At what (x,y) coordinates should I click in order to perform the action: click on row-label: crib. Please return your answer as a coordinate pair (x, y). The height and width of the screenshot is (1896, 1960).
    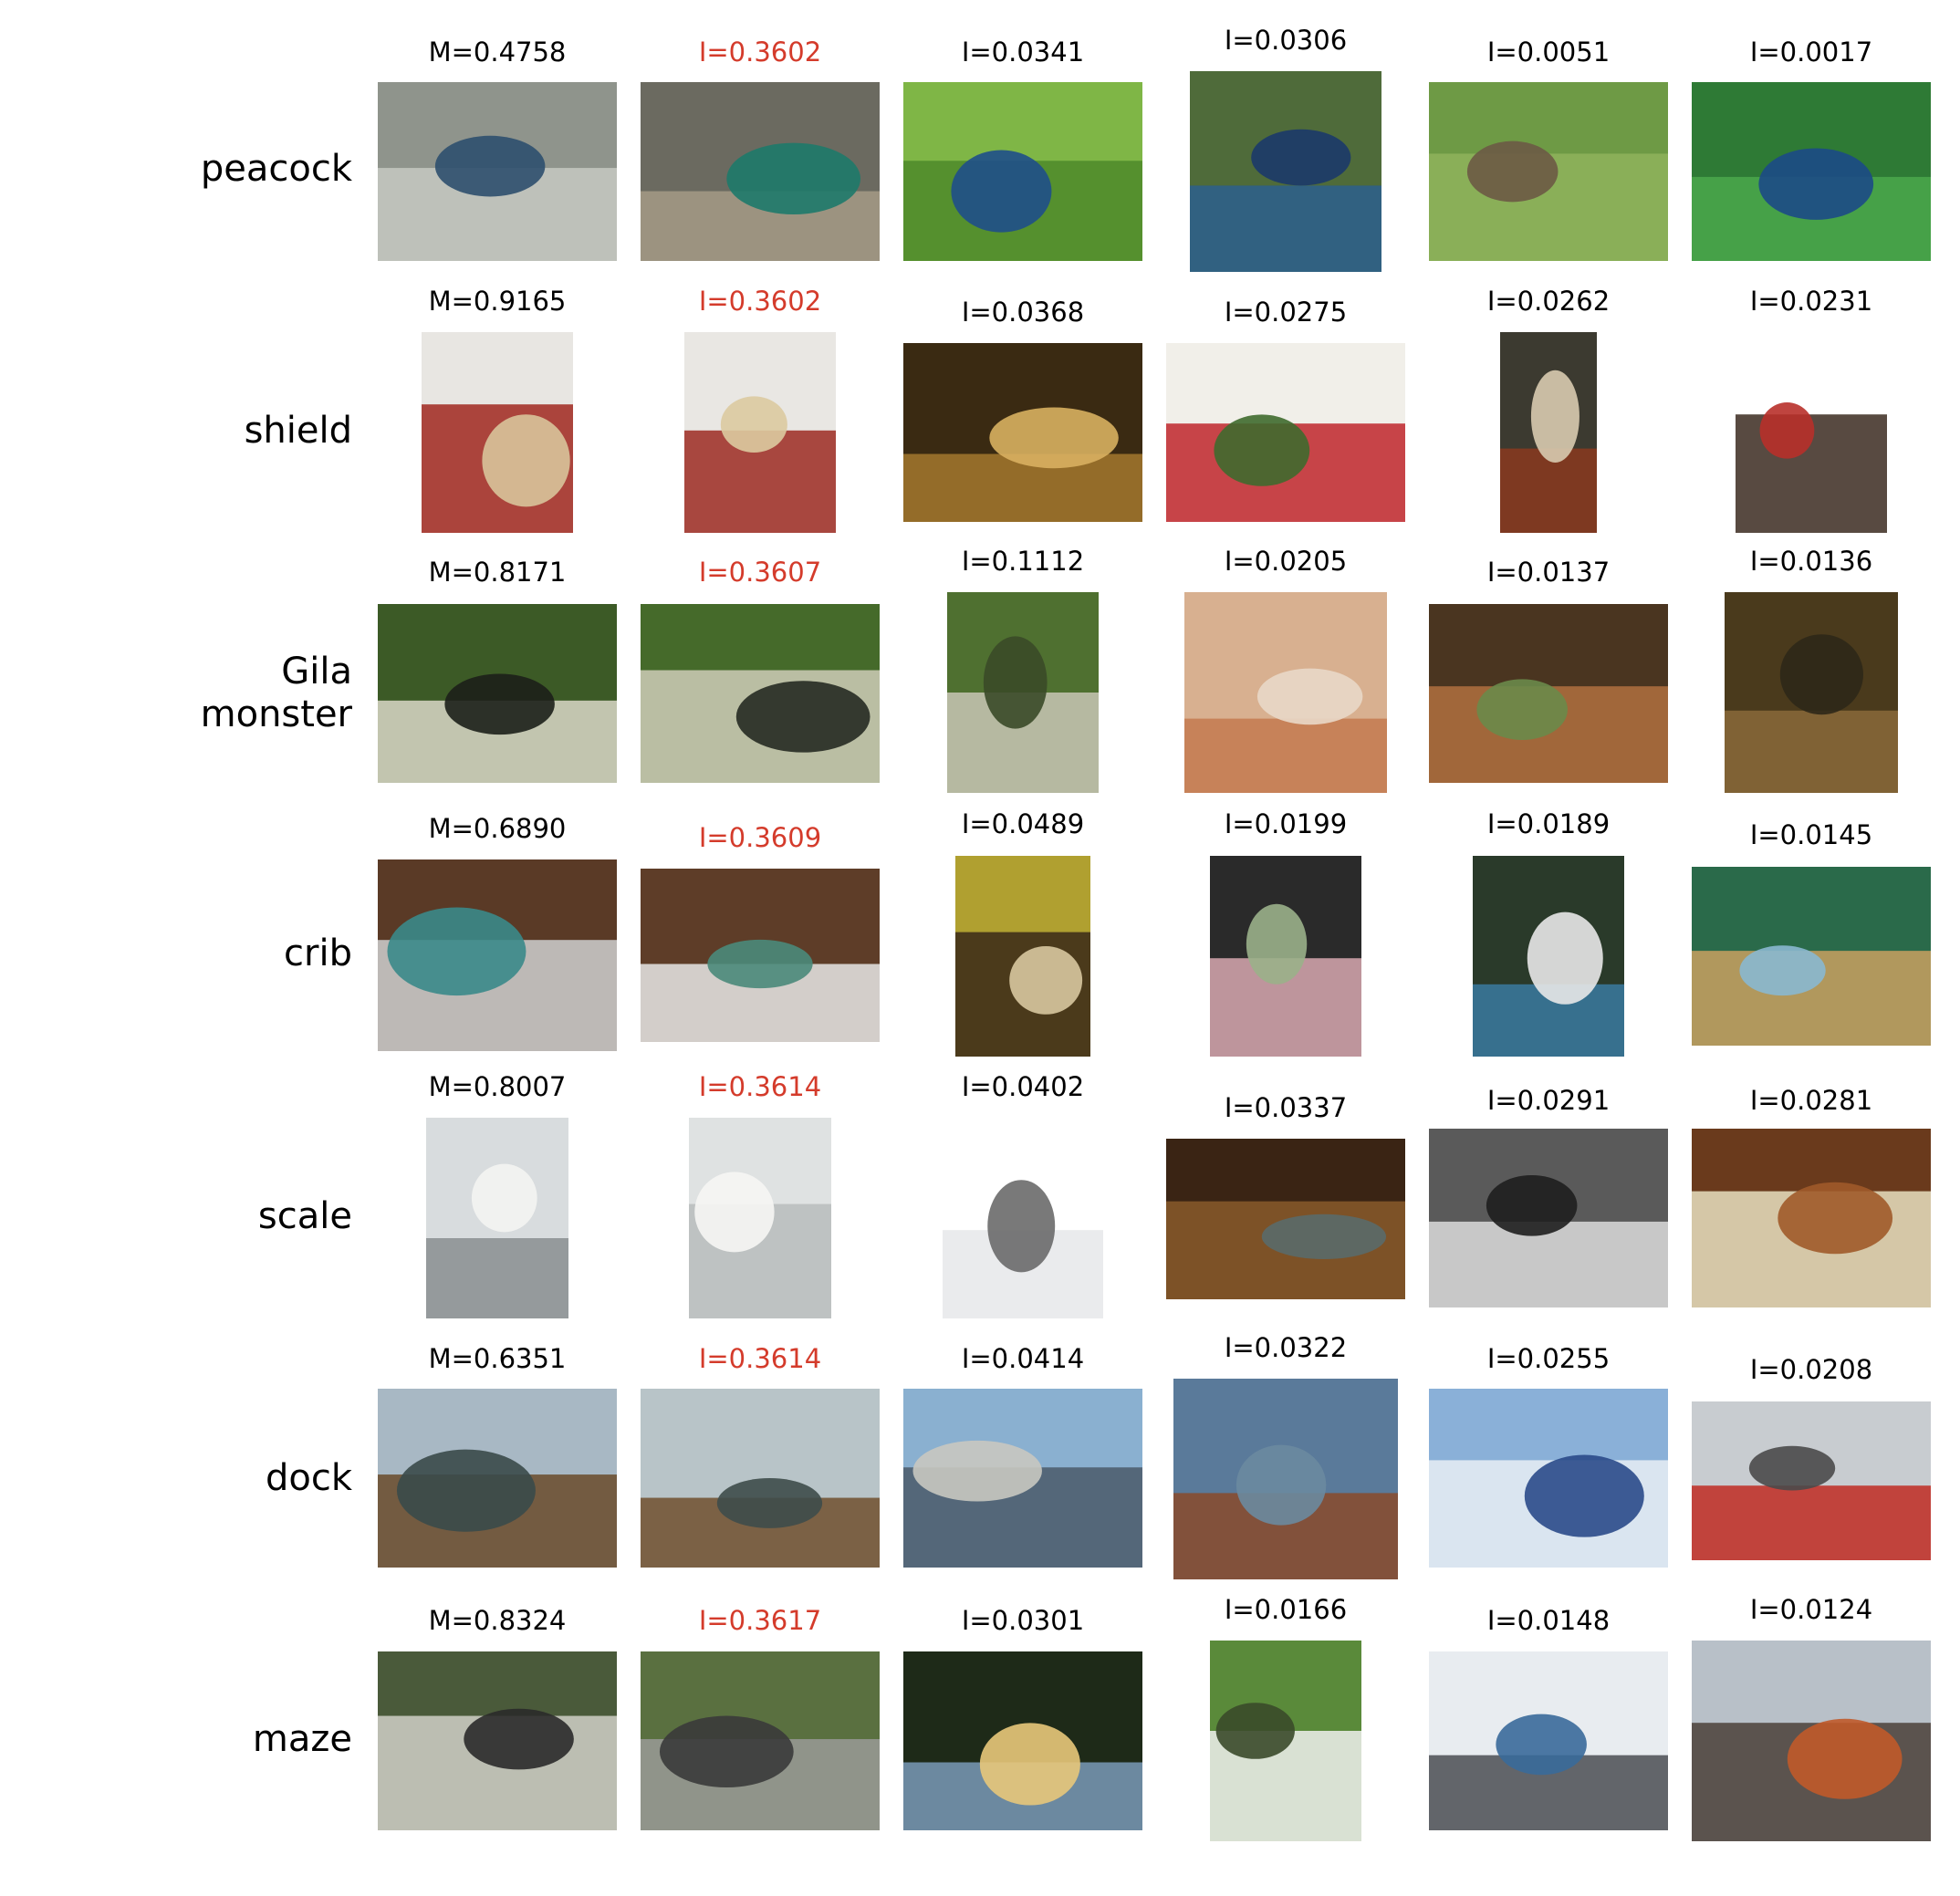
    Looking at the image, I should click on (318, 953).